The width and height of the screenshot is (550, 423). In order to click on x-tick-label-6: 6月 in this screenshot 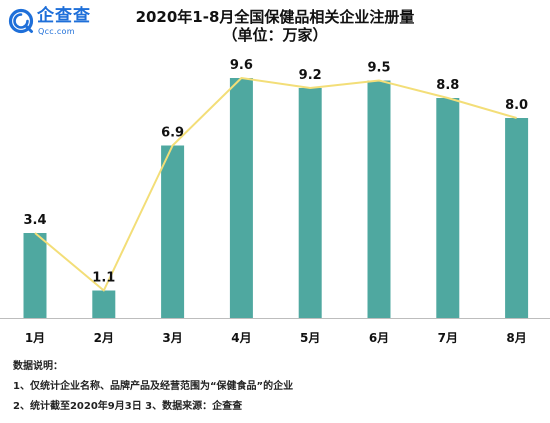, I will do `click(379, 338)`.